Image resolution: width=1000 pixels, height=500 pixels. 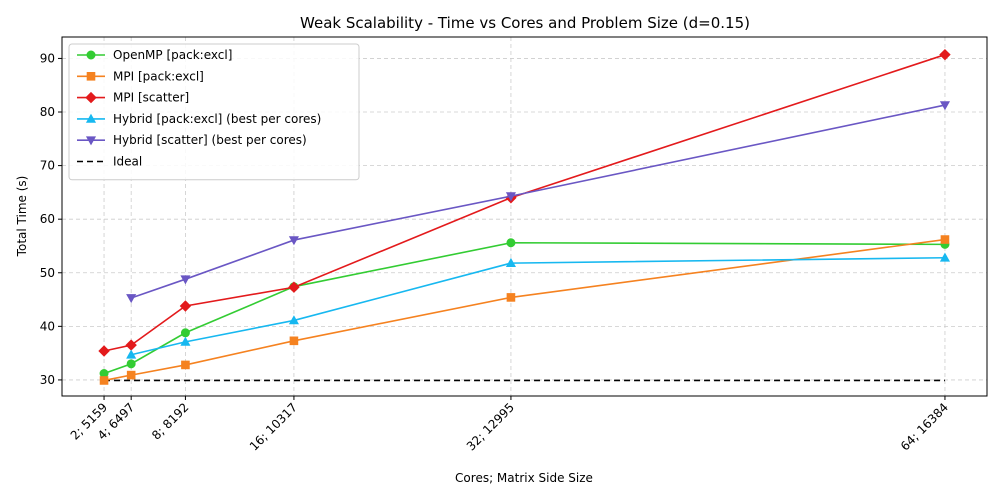 I want to click on x-tick-label: 8; 8192, so click(x=170, y=421).